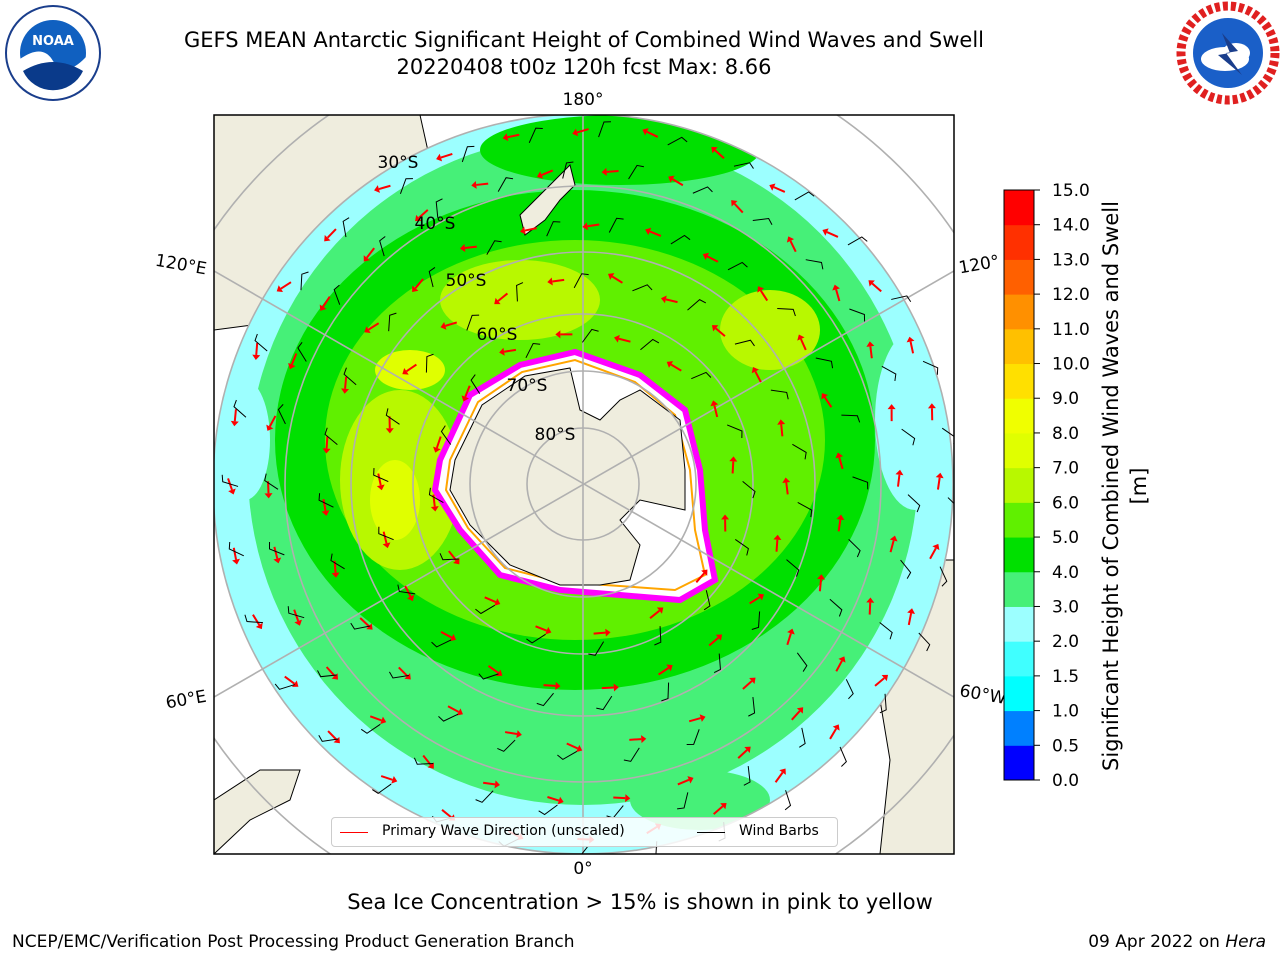 The image size is (1280, 960). I want to click on footer-date: 09 Apr 2022 on Hera, so click(1177, 942).